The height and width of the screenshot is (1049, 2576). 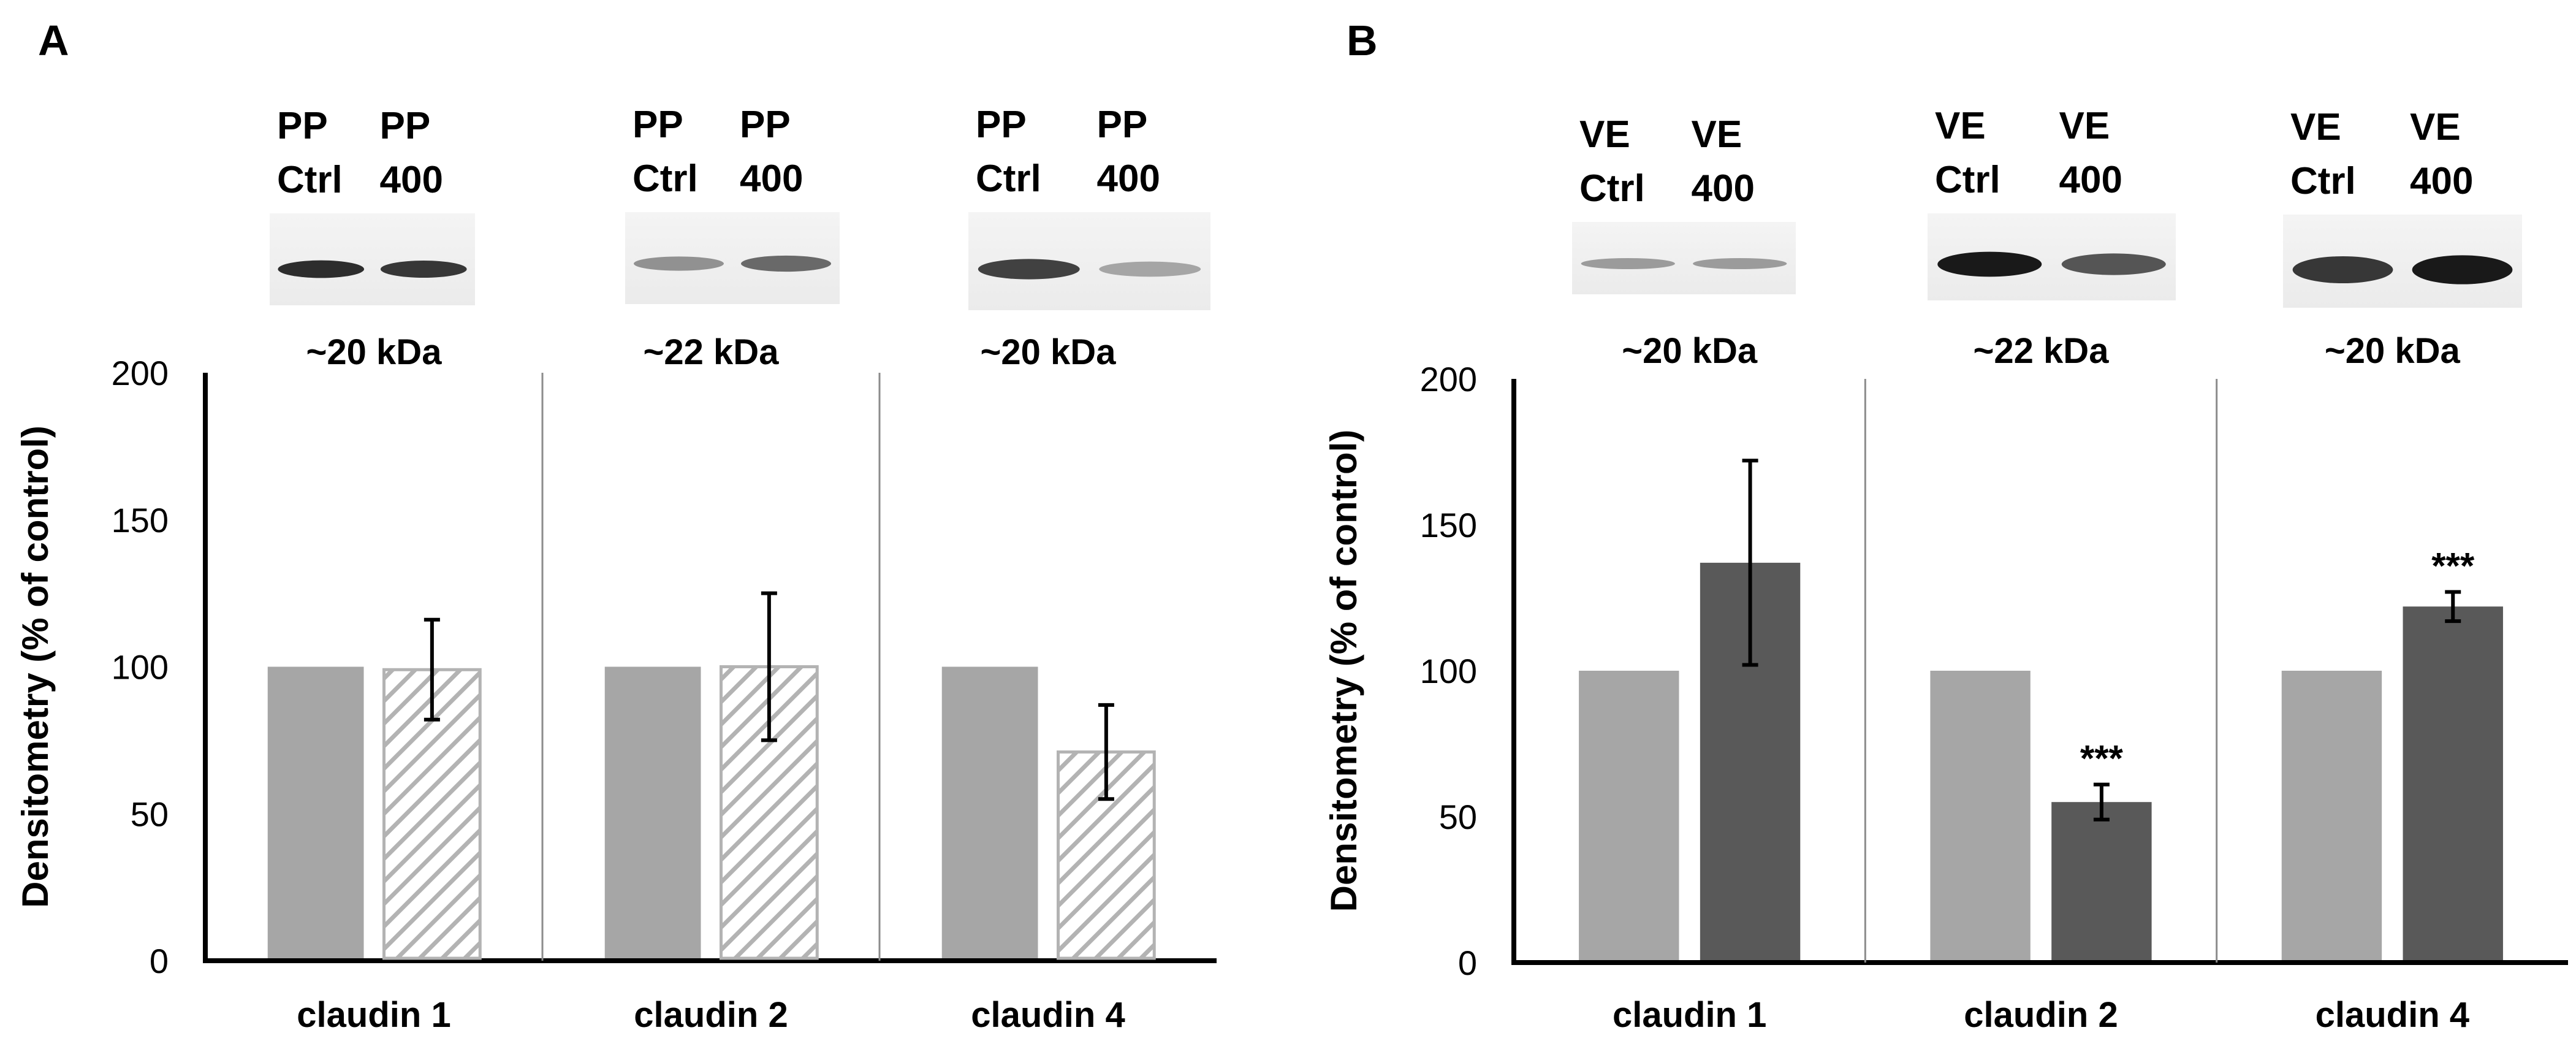 I want to click on western-blot-1: VE Ctrl VE 400, so click(x=1684, y=203).